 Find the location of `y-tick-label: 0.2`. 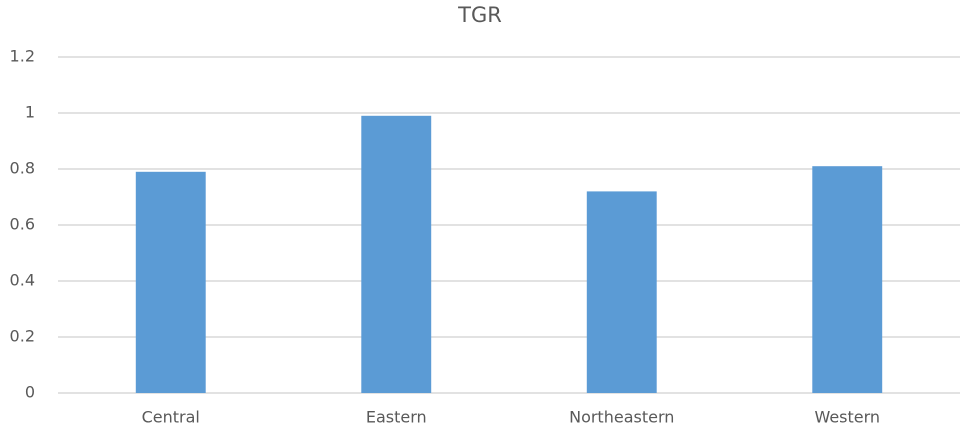

y-tick-label: 0.2 is located at coordinates (22, 336).